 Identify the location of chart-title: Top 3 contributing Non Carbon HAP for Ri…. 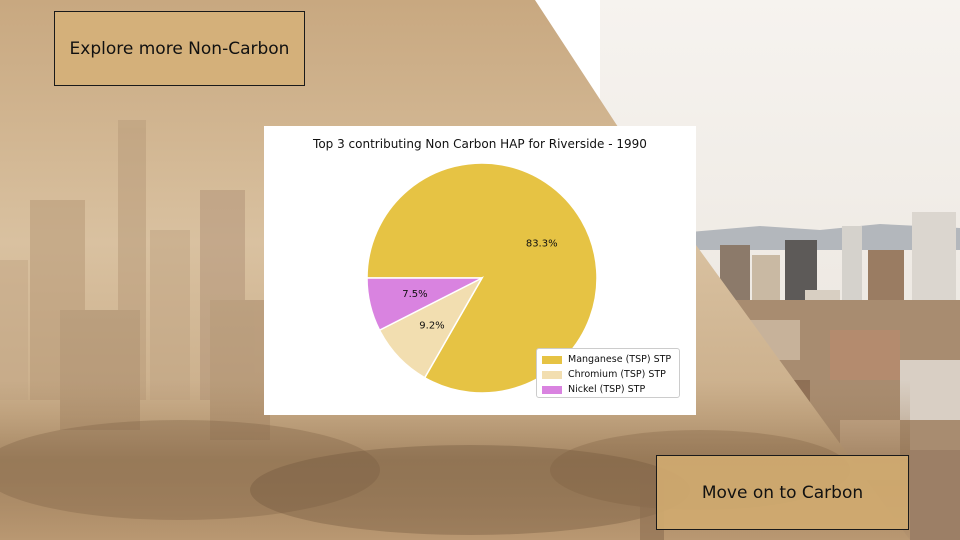
(480, 144).